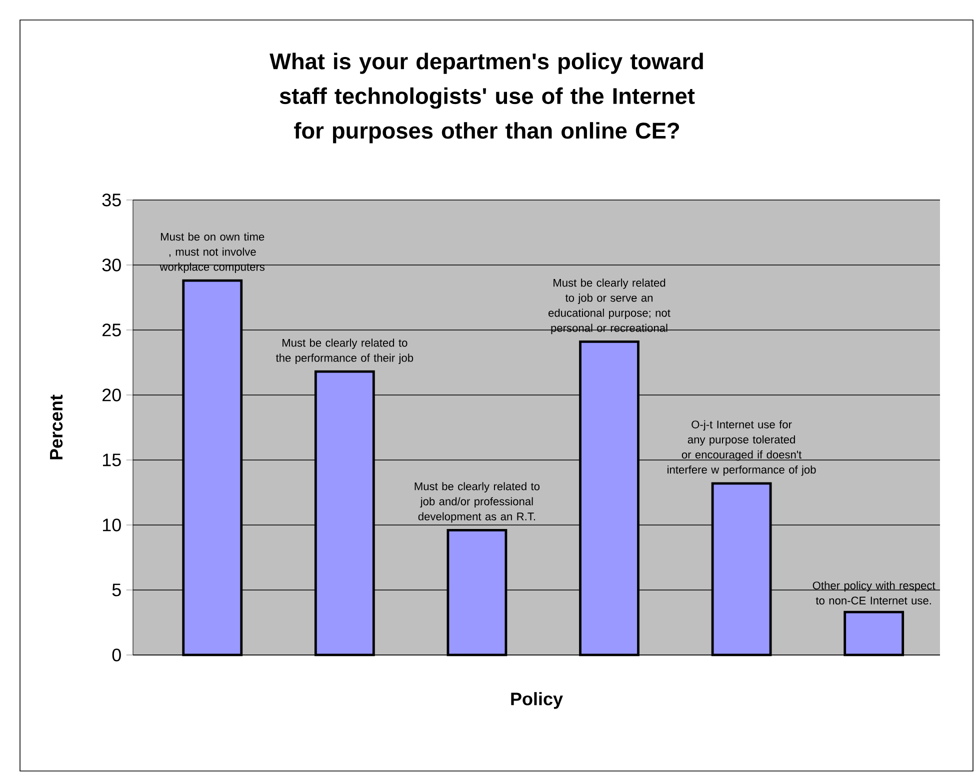  I want to click on y-tick-label: 20, so click(111, 395).